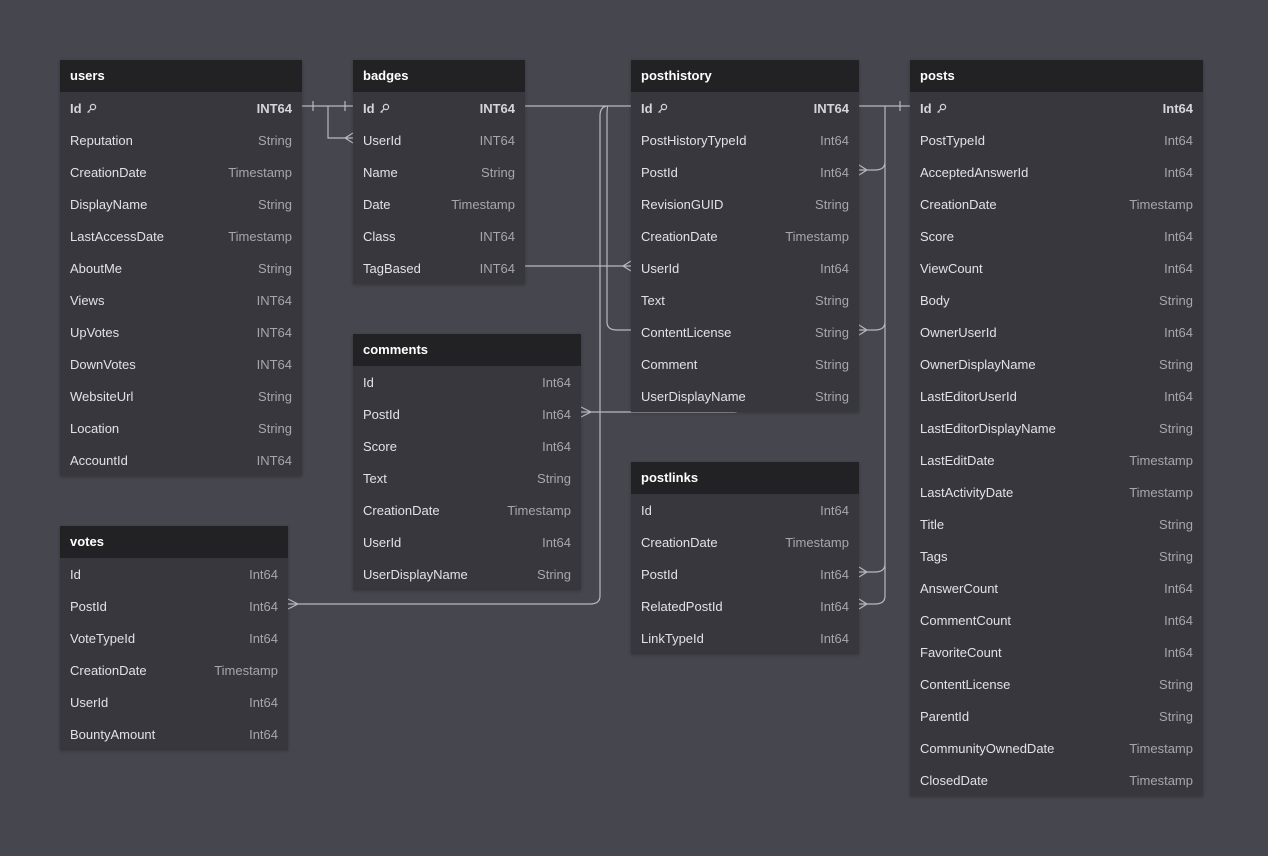  What do you see at coordinates (181, 268) in the screenshot?
I see `column-row: AboutMe String` at bounding box center [181, 268].